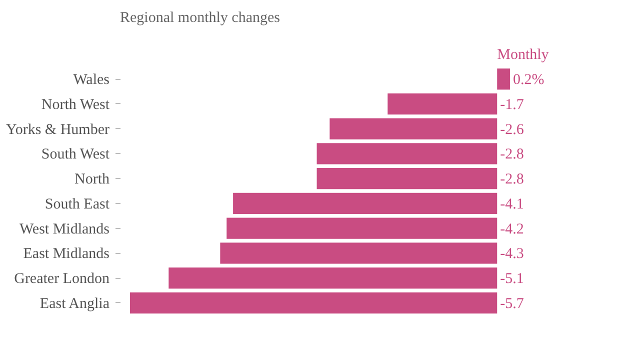 This screenshot has height=354, width=620. What do you see at coordinates (523, 55) in the screenshot?
I see `series-label: Monthly` at bounding box center [523, 55].